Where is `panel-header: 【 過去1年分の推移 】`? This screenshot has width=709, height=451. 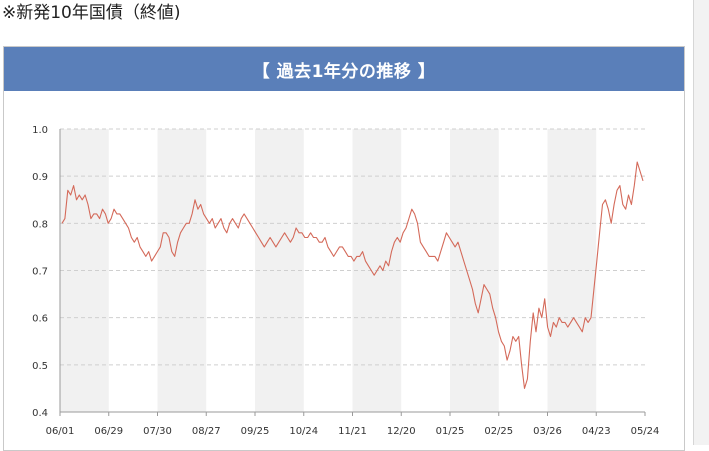
panel-header: 【 過去1年分の推移 】 is located at coordinates (344, 69).